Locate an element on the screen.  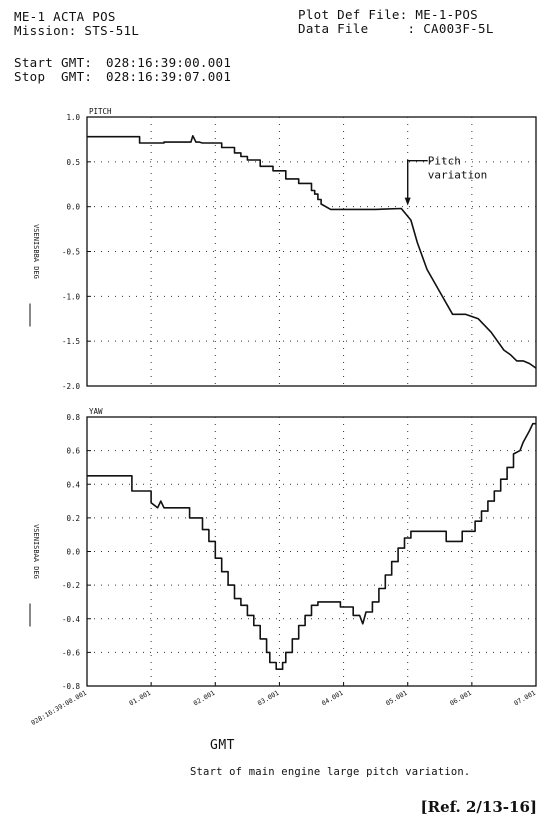
annotation-label: variation is located at coordinates (458, 175).